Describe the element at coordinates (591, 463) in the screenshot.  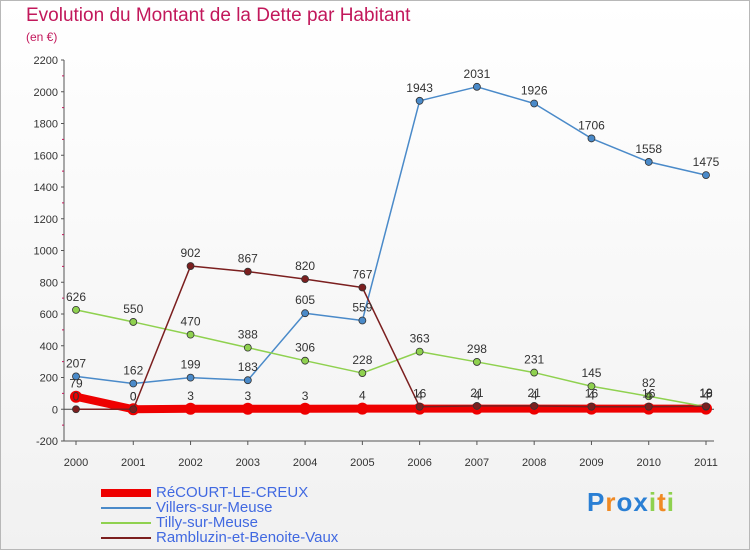
I see `x-tick-label: 2009` at that location.